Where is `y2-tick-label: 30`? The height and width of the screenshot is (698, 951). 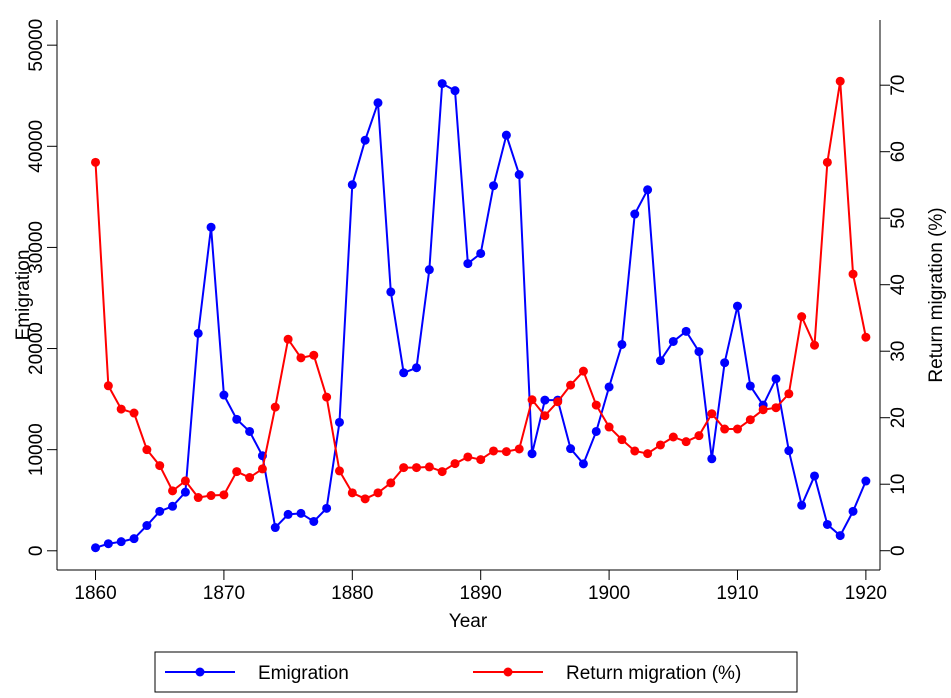
y2-tick-label: 30 is located at coordinates (898, 351).